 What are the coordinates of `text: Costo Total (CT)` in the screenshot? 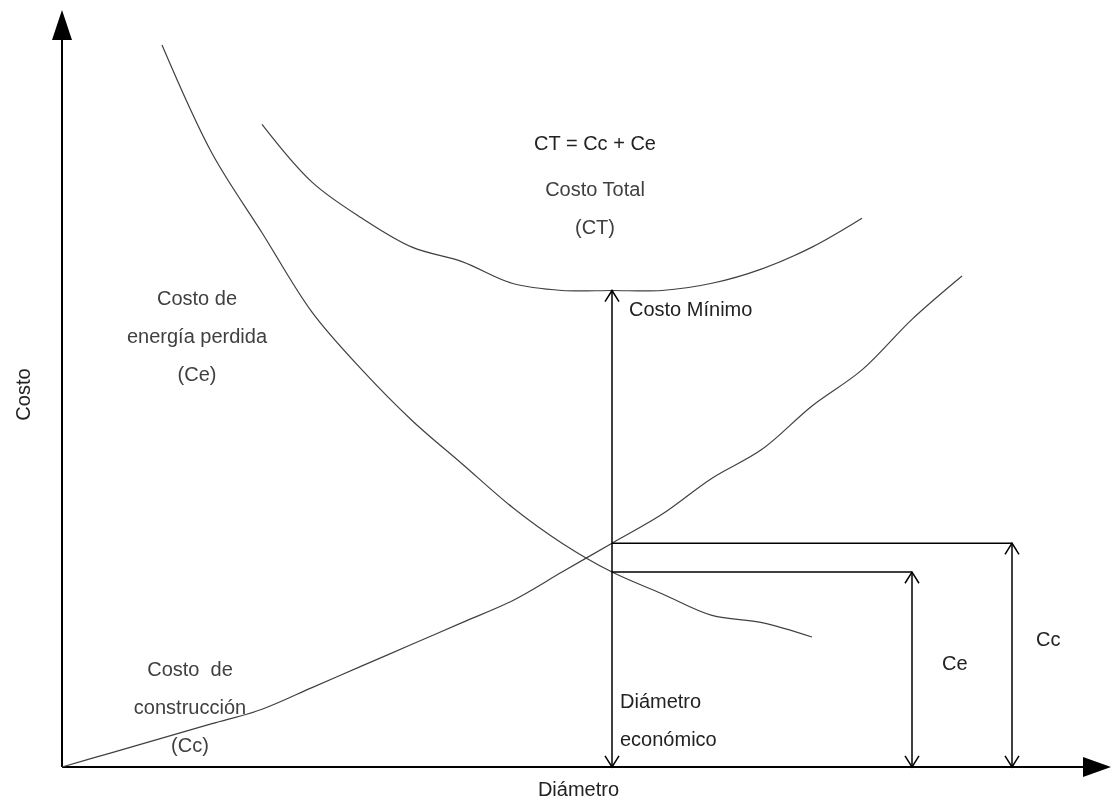 It's located at (595, 208).